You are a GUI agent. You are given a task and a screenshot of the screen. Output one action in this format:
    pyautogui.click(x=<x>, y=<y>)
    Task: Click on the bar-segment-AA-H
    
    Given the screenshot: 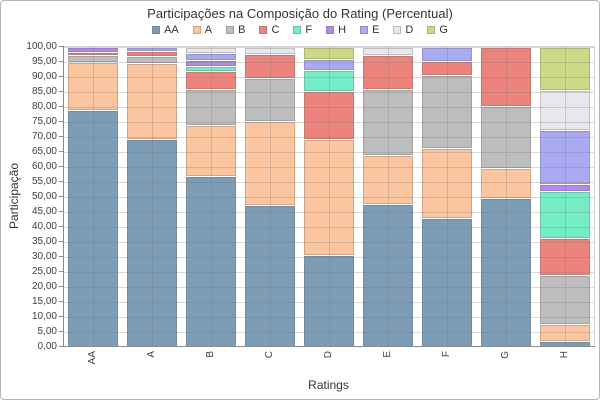 What is the action you would take?
    pyautogui.click(x=92, y=50)
    